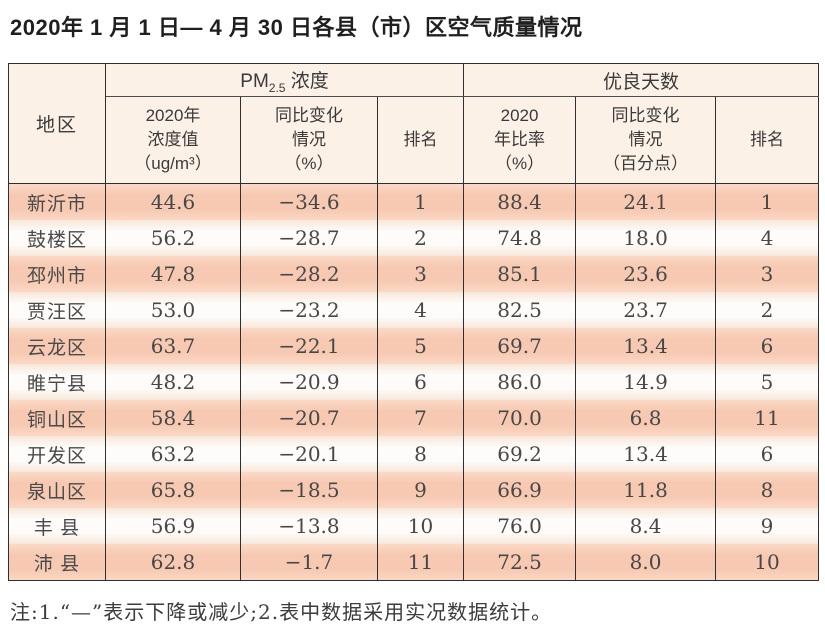 This screenshot has height=625, width=825. What do you see at coordinates (520, 346) in the screenshot?
I see `value-cell: 69.7` at bounding box center [520, 346].